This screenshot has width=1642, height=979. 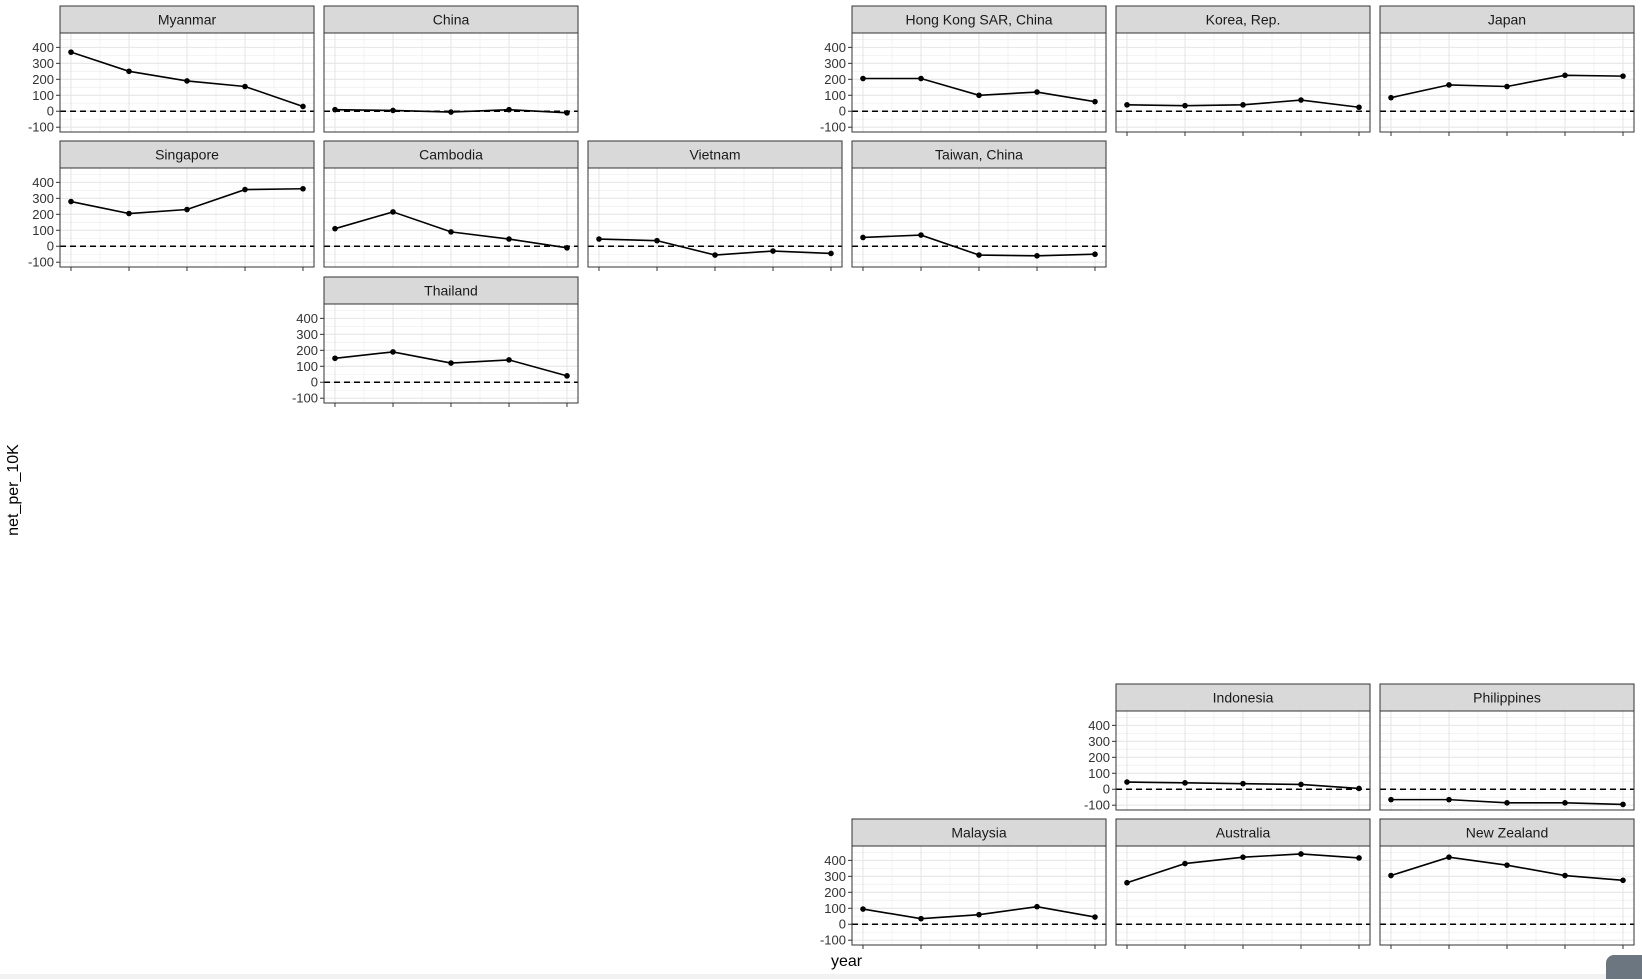 I want to click on panel-title: Indonesia, so click(x=1243, y=698).